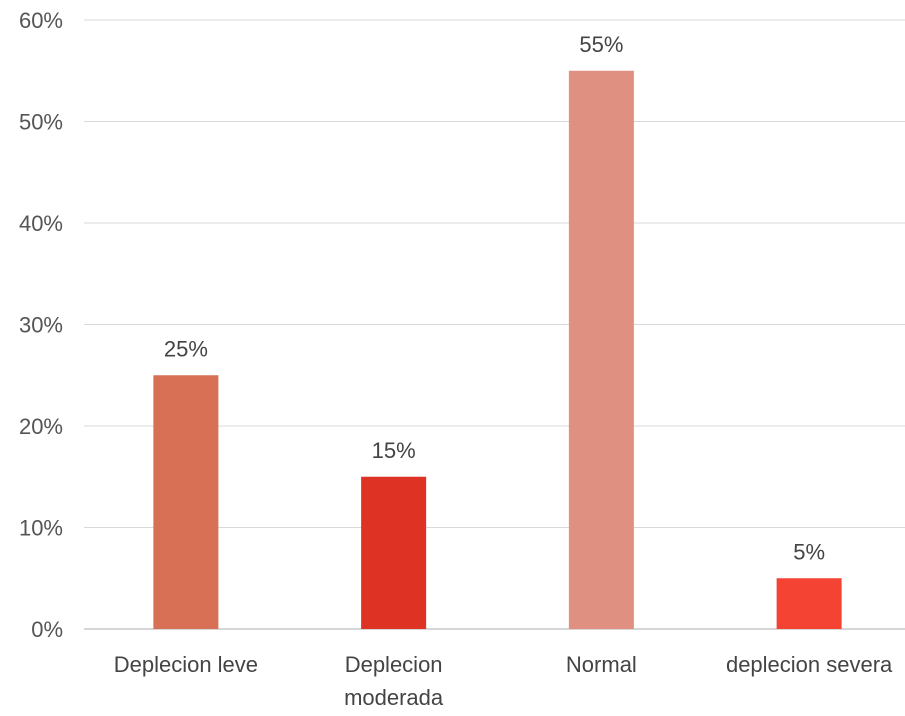 Image resolution: width=905 pixels, height=716 pixels. What do you see at coordinates (394, 681) in the screenshot?
I see `x-category-label: Deplecion moderada` at bounding box center [394, 681].